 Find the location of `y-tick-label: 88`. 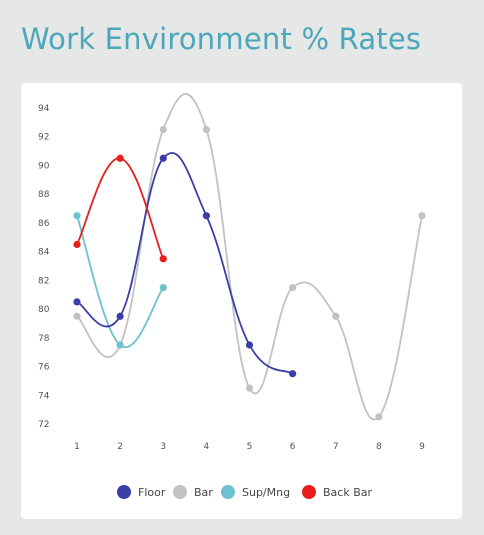

y-tick-label: 88 is located at coordinates (44, 195).